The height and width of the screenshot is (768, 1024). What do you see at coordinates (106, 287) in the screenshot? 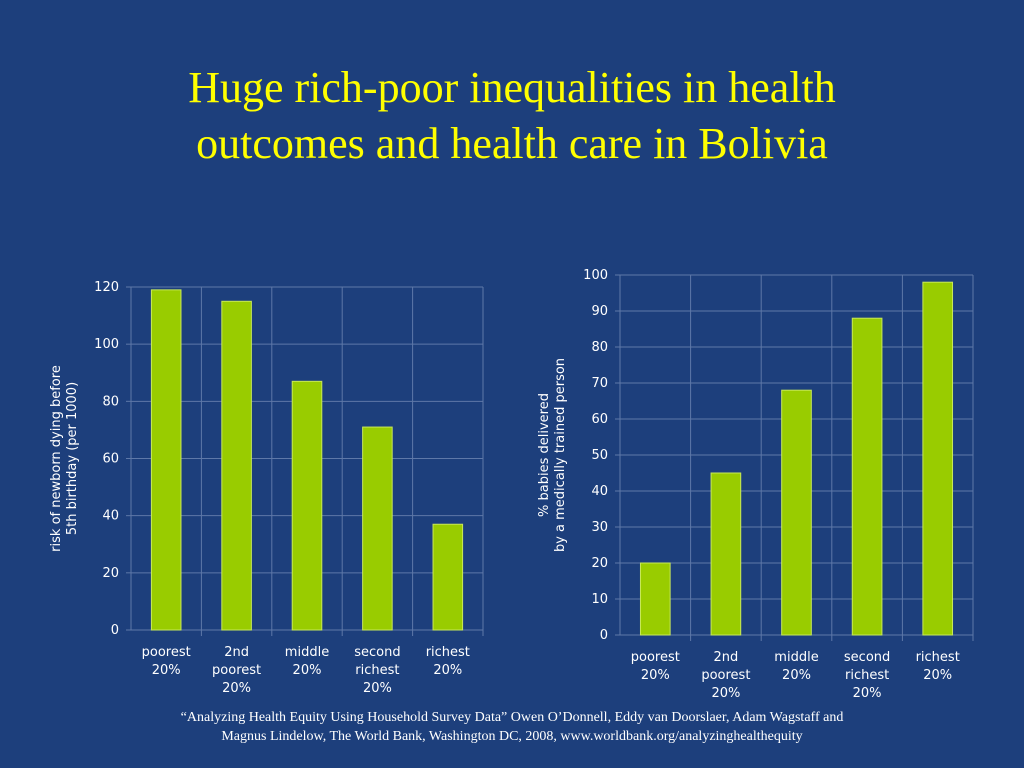
I see `mortality-y-tick-label: 120` at bounding box center [106, 287].